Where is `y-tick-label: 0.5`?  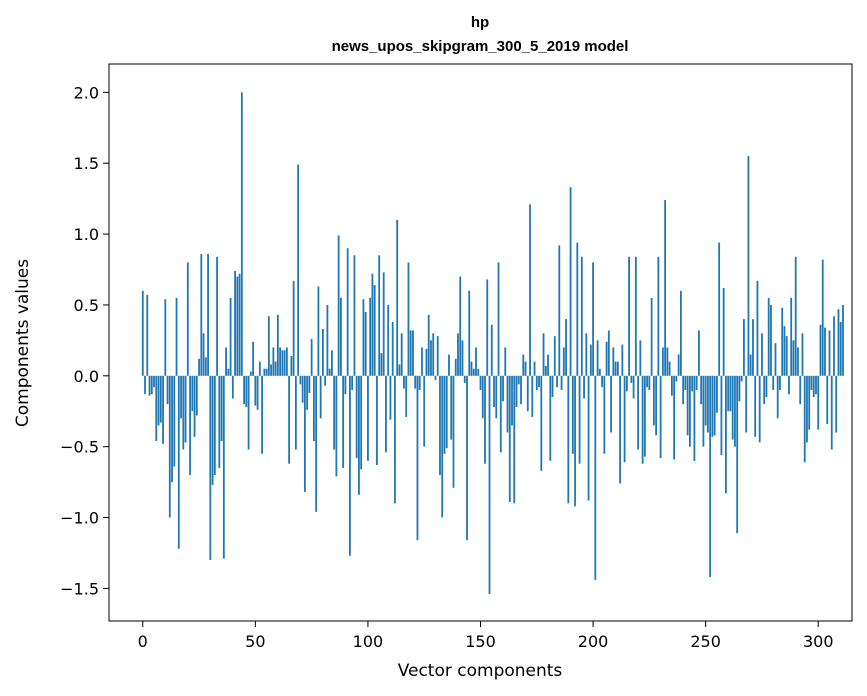
y-tick-label: 0.5 is located at coordinates (86, 305).